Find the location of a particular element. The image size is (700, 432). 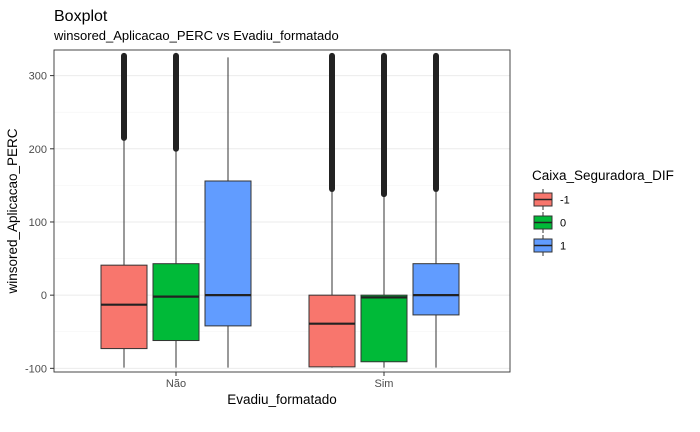

box--1-Não is located at coordinates (124, 210).